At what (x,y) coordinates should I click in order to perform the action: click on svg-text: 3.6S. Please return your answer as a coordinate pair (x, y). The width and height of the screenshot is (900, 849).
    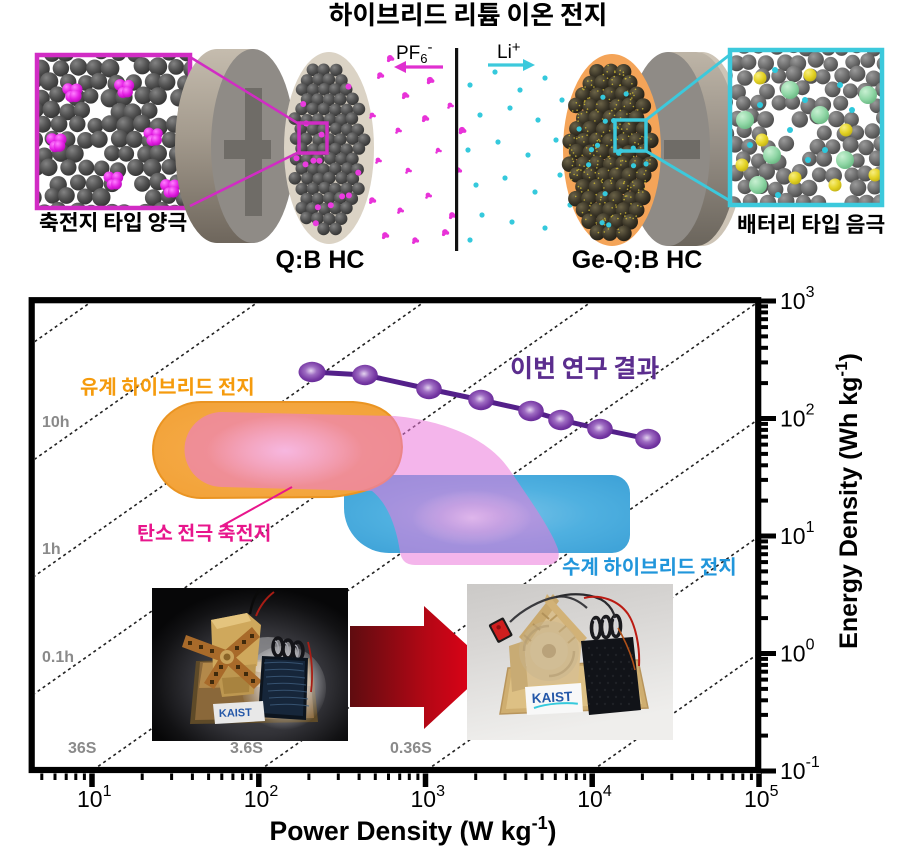
    Looking at the image, I should click on (246, 748).